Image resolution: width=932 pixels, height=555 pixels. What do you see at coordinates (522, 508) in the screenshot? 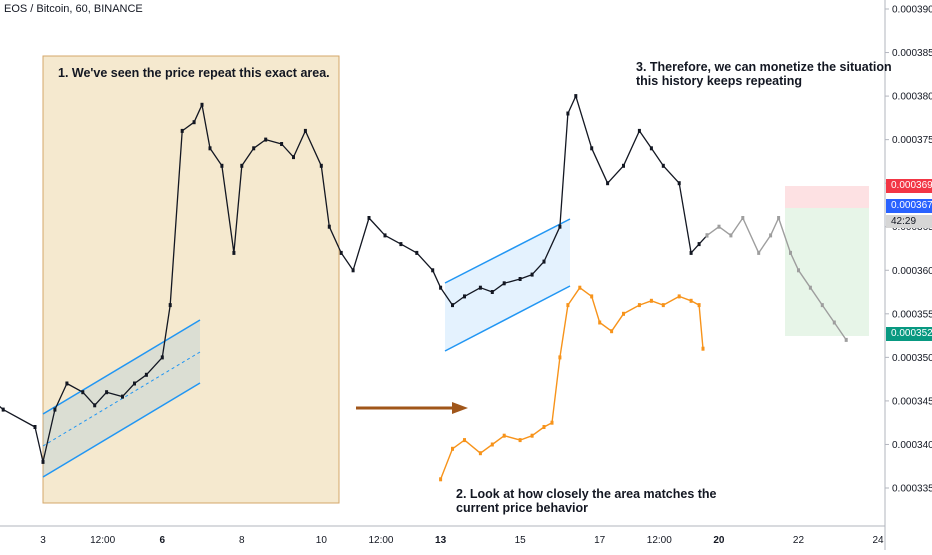
I see `annotation-2-line-2: current price behavior` at bounding box center [522, 508].